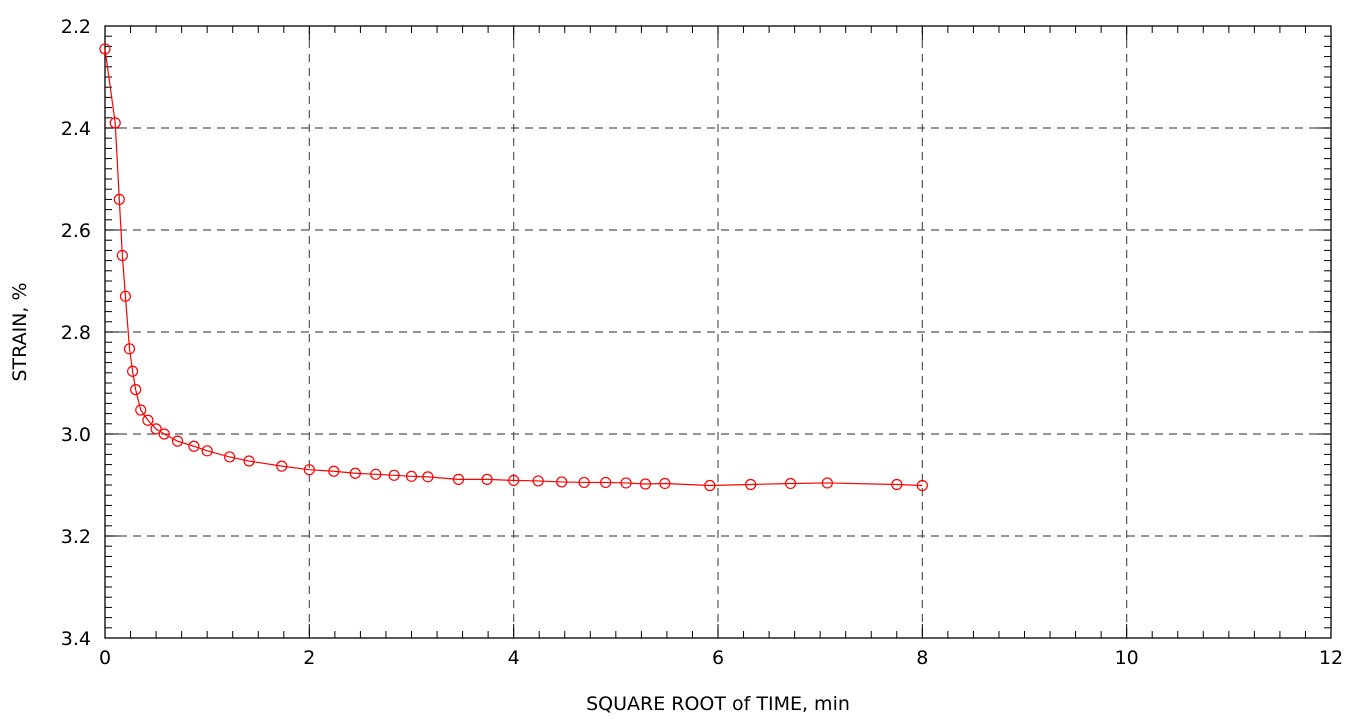  I want to click on y-axis-title: STRAIN, %, so click(20, 331).